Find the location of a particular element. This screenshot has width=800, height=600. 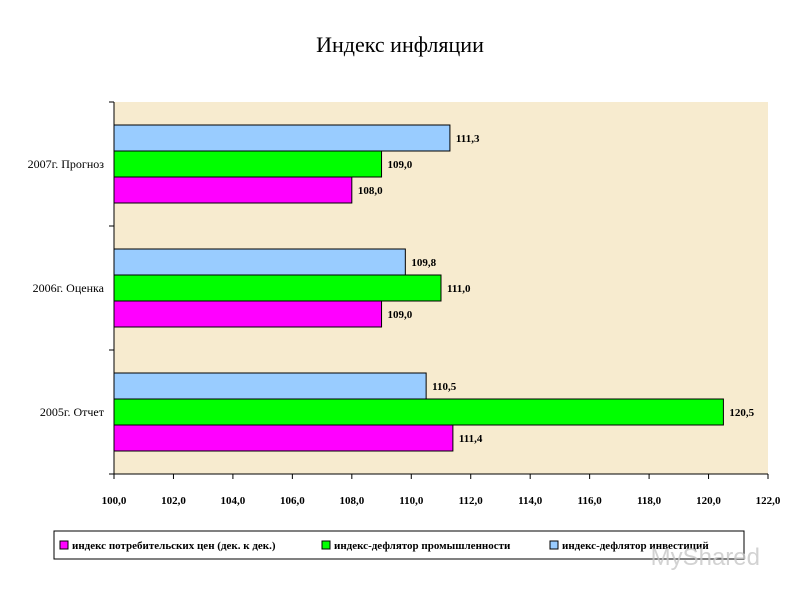

data-label: 110,5 is located at coordinates (444, 387).